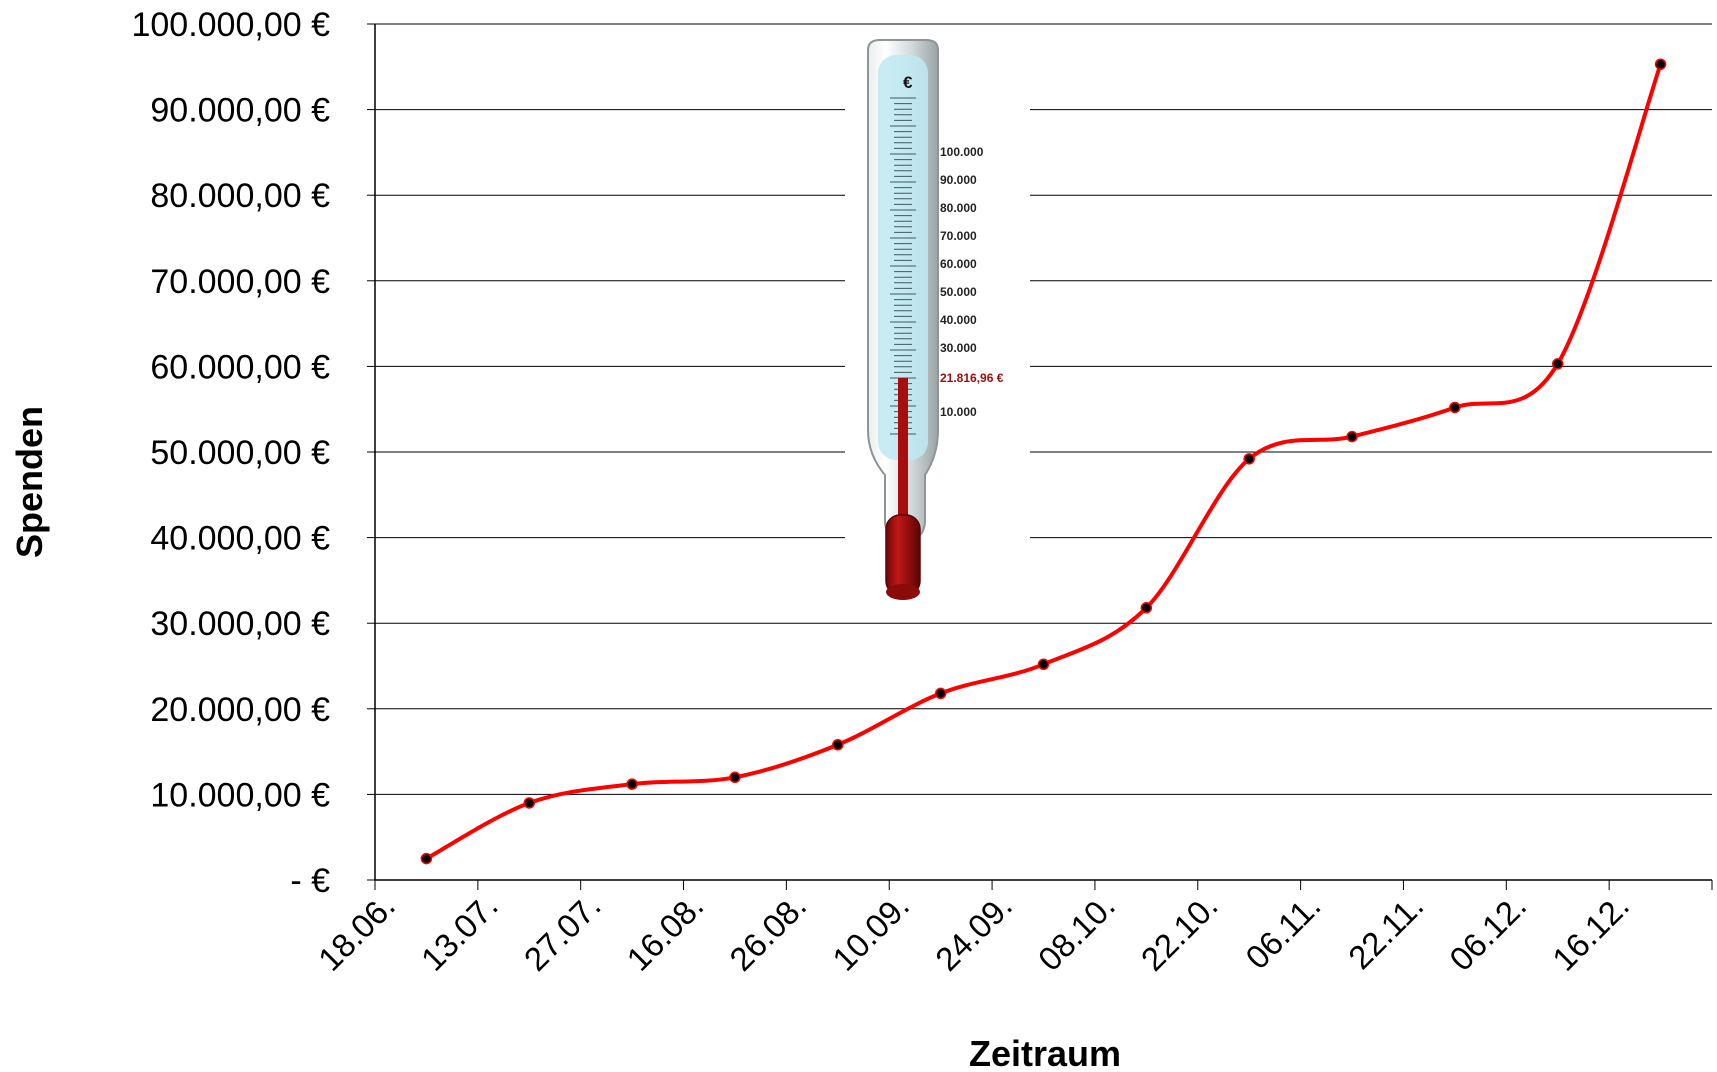  What do you see at coordinates (240, 624) in the screenshot?
I see `y-tick-label: 30.000,00 €` at bounding box center [240, 624].